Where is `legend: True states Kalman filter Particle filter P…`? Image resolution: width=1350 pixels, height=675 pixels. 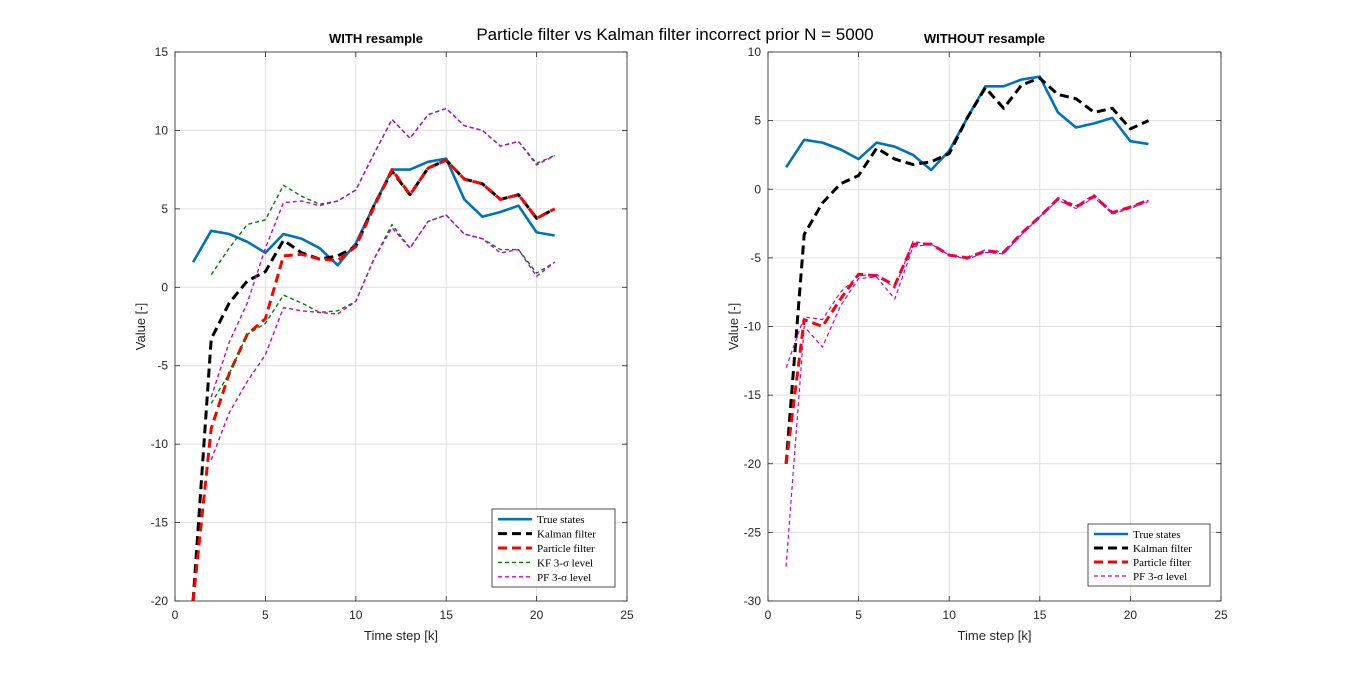 legend: True states Kalman filter Particle filter P… is located at coordinates (1149, 555).